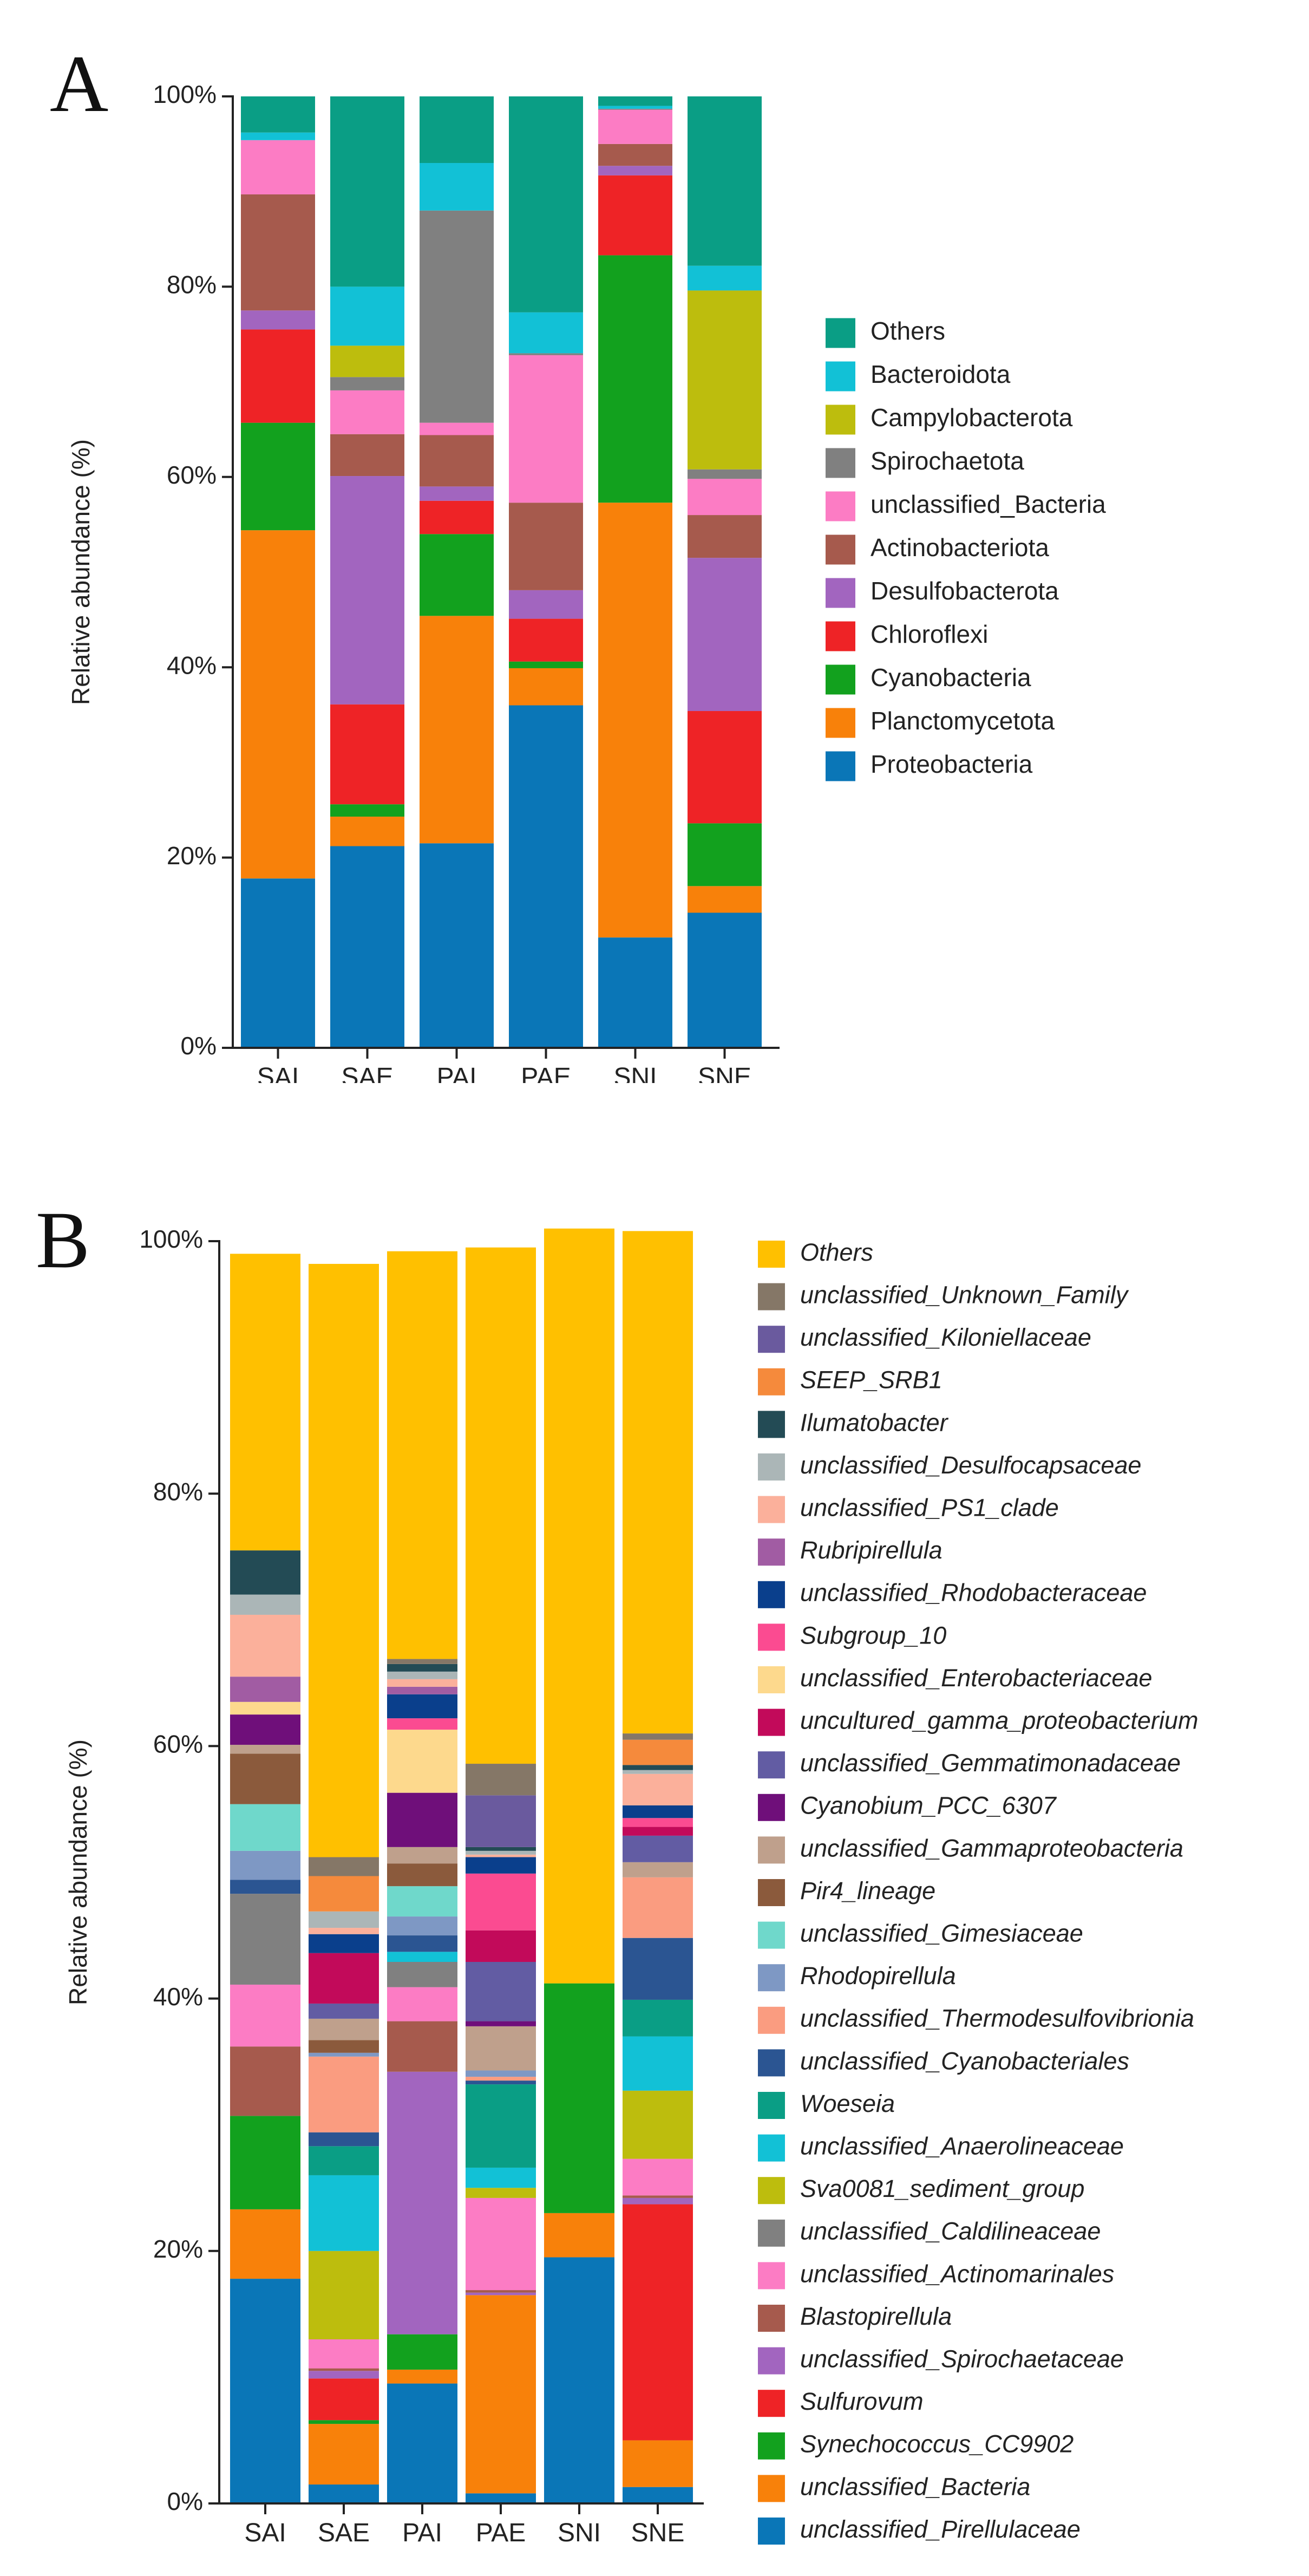 Image resolution: width=1309 pixels, height=2576 pixels. I want to click on y-tick-label-a-3: 60%, so click(192, 475).